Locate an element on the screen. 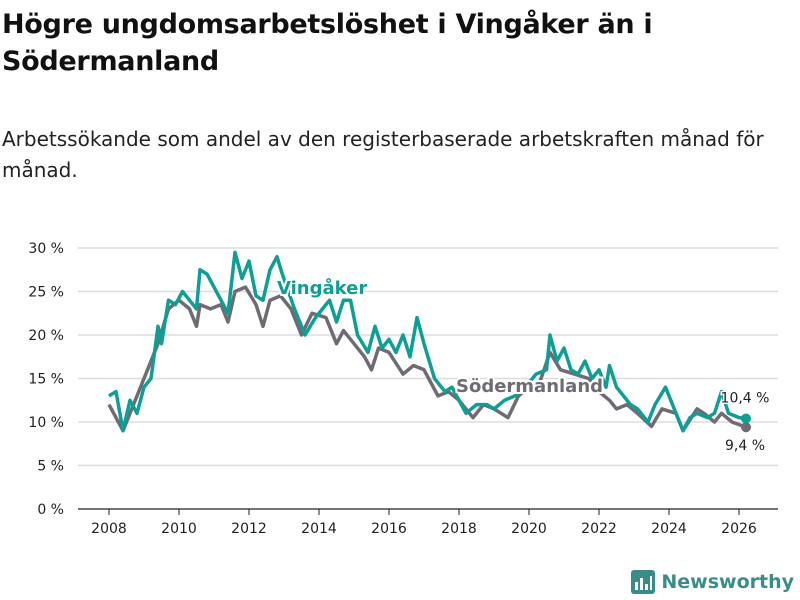 This screenshot has height=600, width=800. x-tick-label: 2026 is located at coordinates (739, 529).